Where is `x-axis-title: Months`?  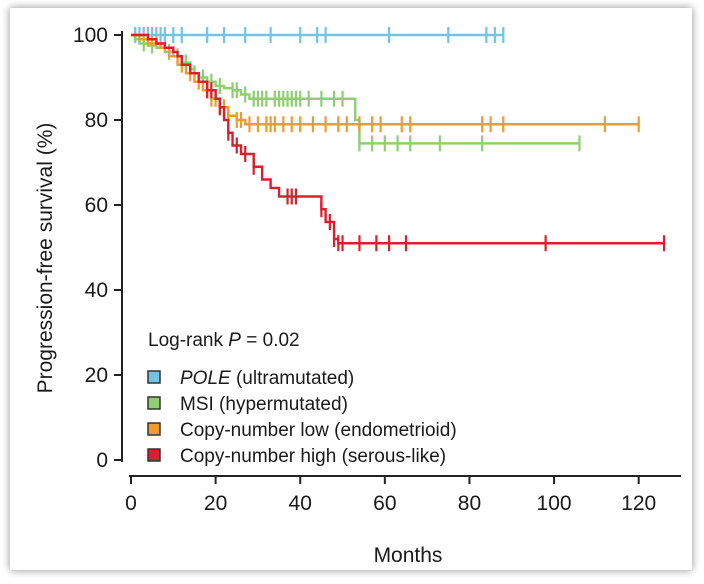
x-axis-title: Months is located at coordinates (408, 555).